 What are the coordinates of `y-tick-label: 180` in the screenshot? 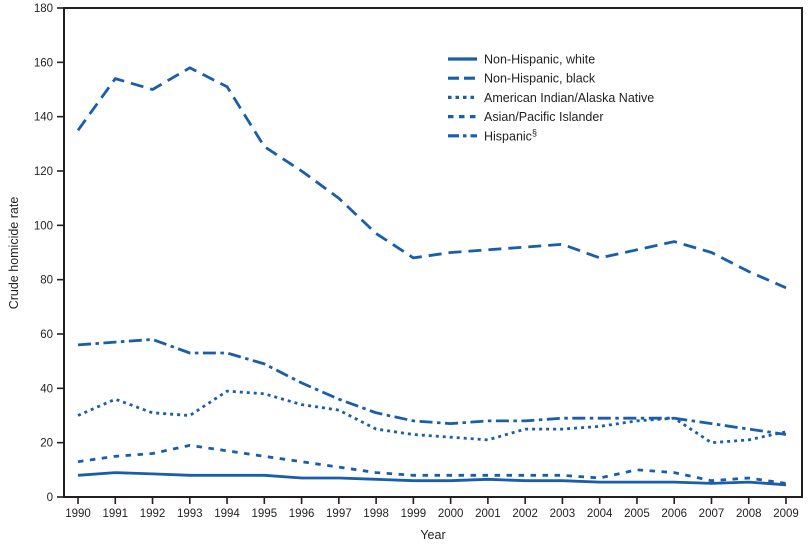 It's located at (43, 9).